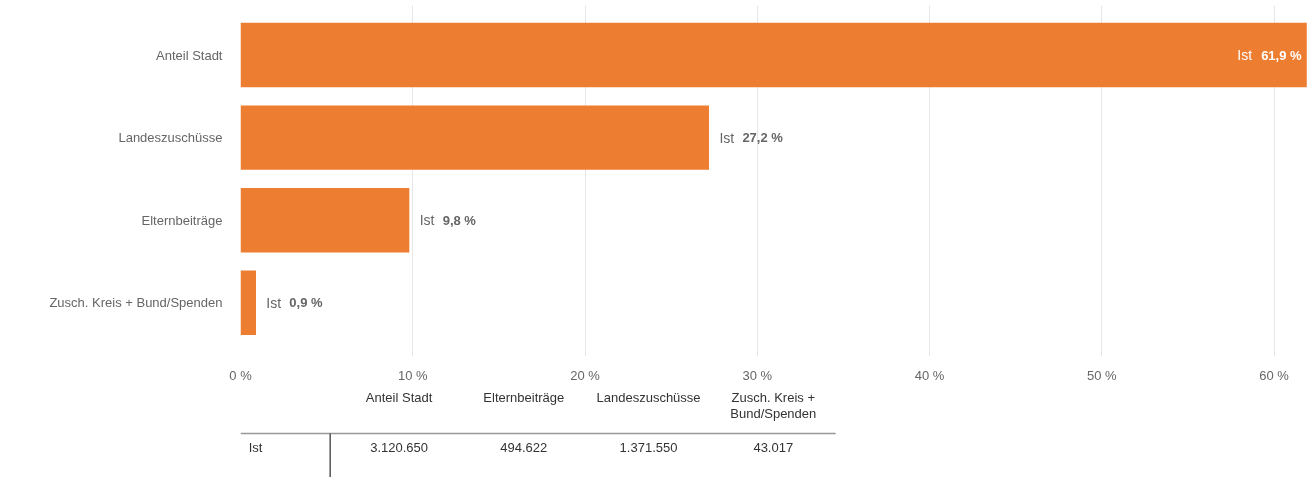  What do you see at coordinates (773, 447) in the screenshot?
I see `data-label: 43.017` at bounding box center [773, 447].